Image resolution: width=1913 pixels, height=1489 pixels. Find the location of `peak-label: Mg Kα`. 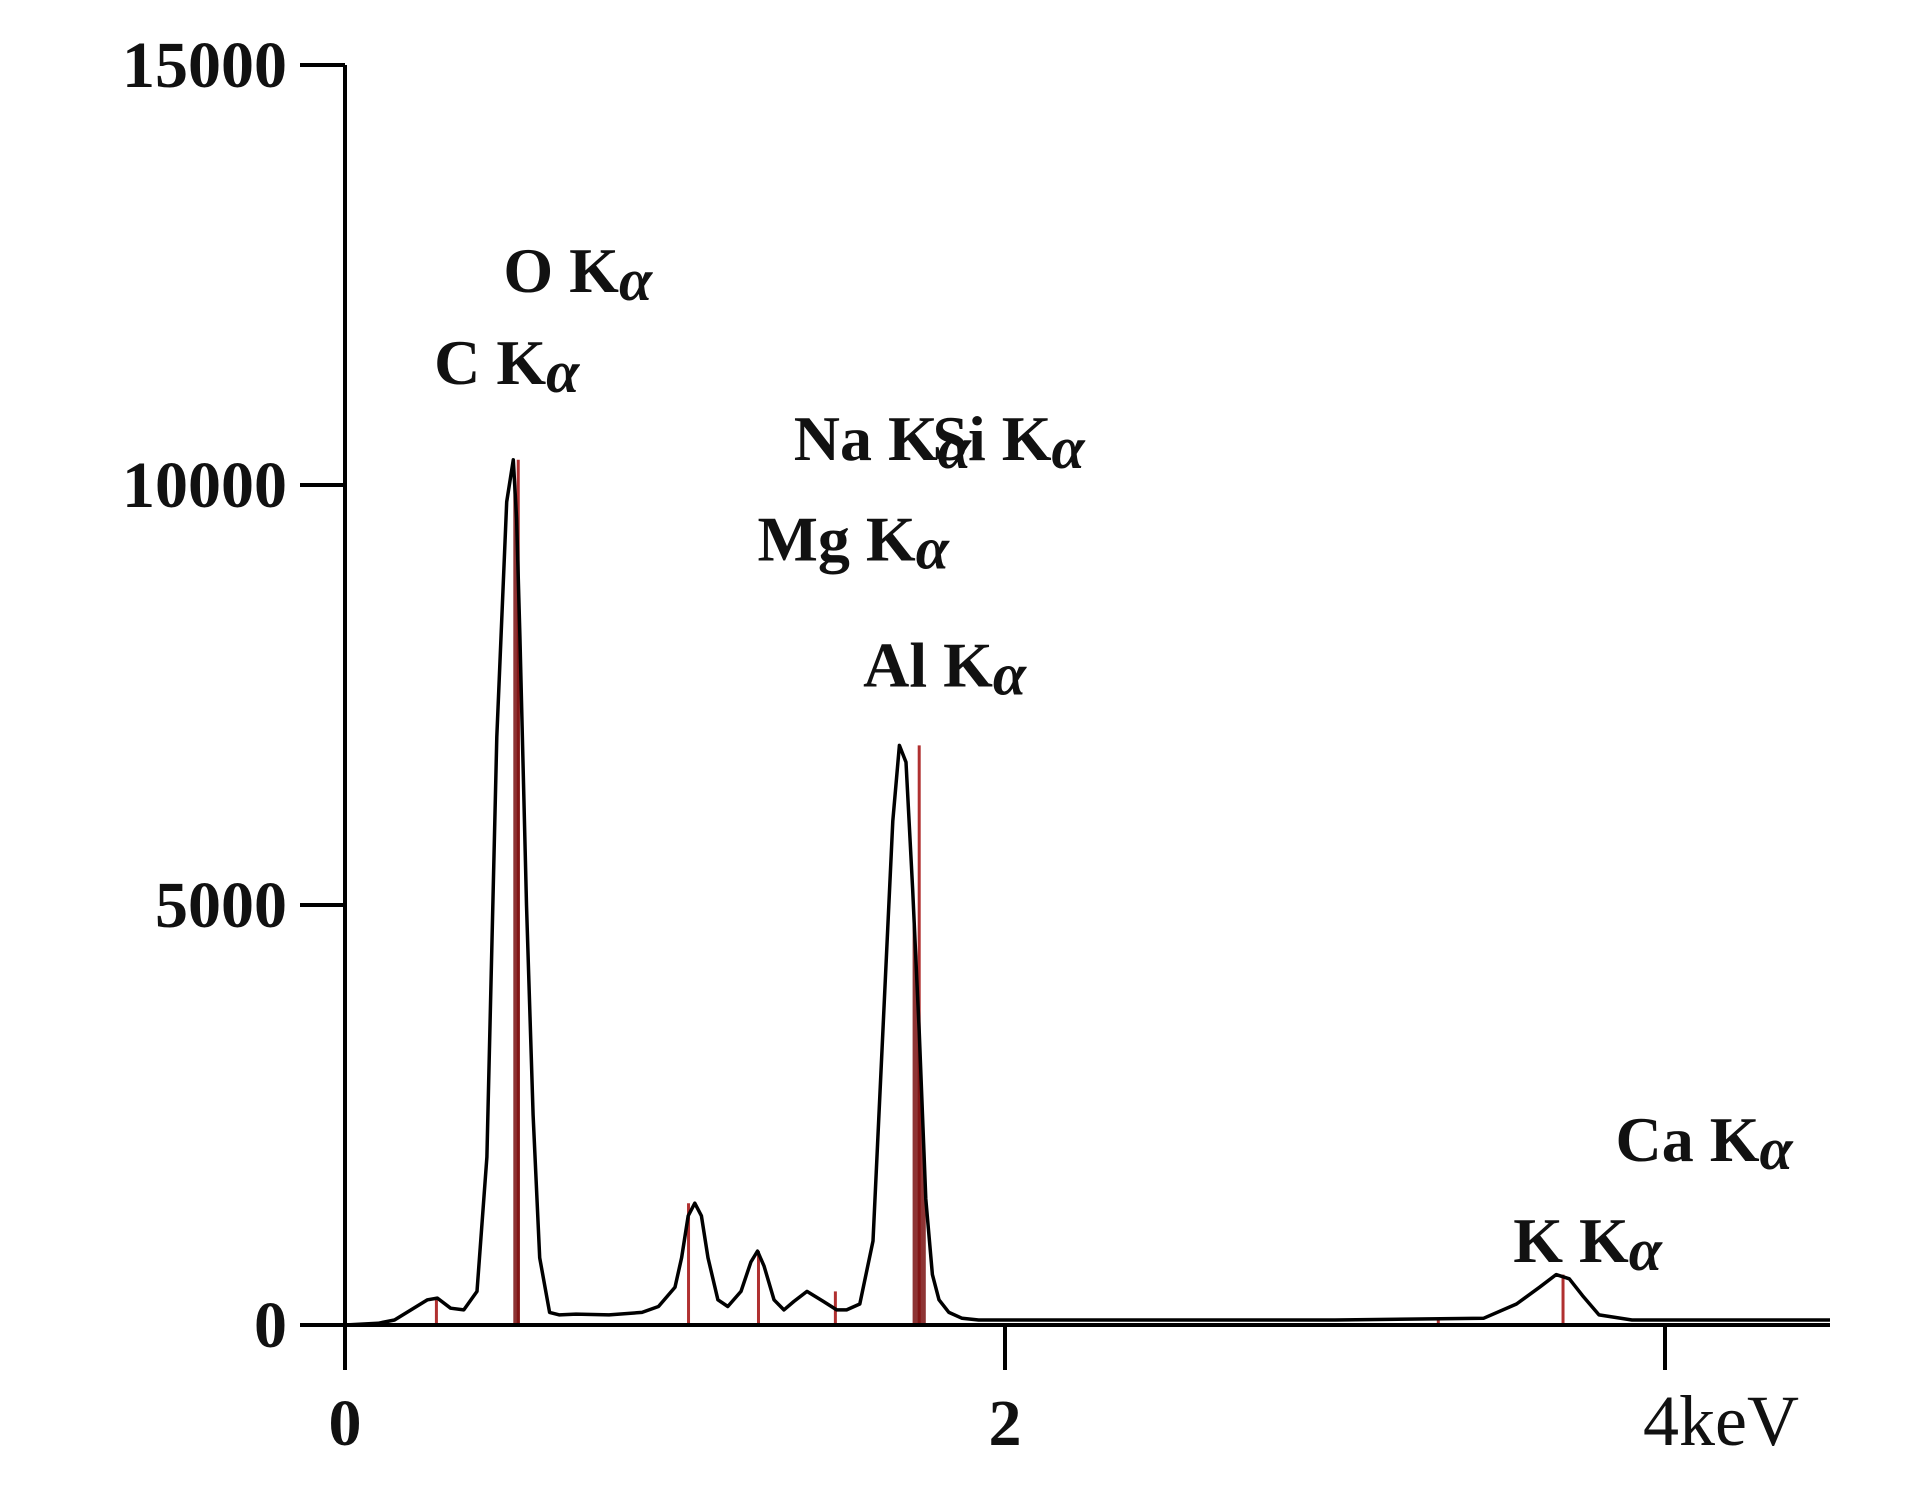

peak-label: Mg Kα is located at coordinates (854, 543).